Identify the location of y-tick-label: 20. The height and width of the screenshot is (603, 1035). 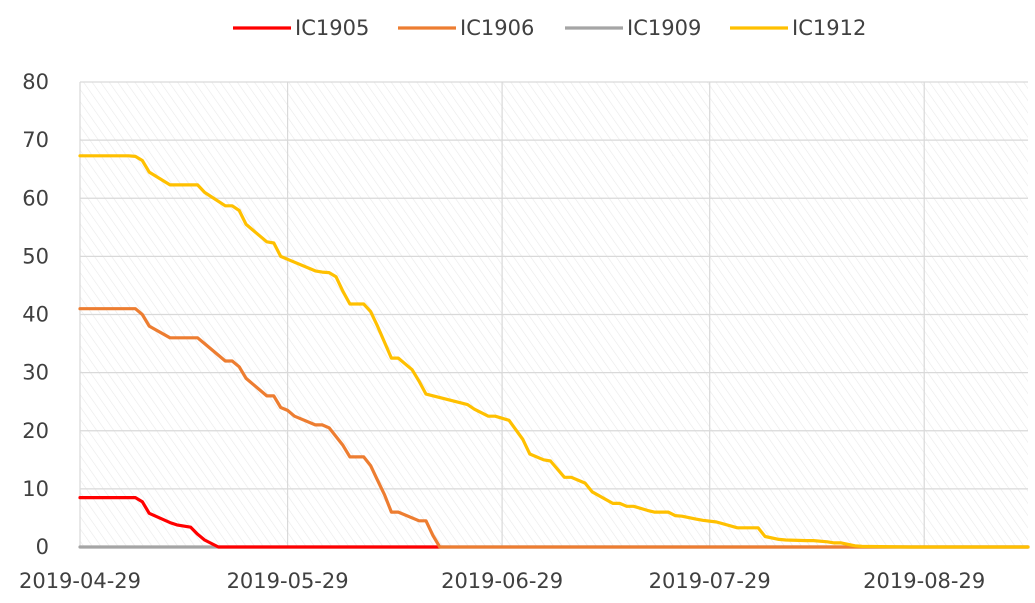
(35, 431).